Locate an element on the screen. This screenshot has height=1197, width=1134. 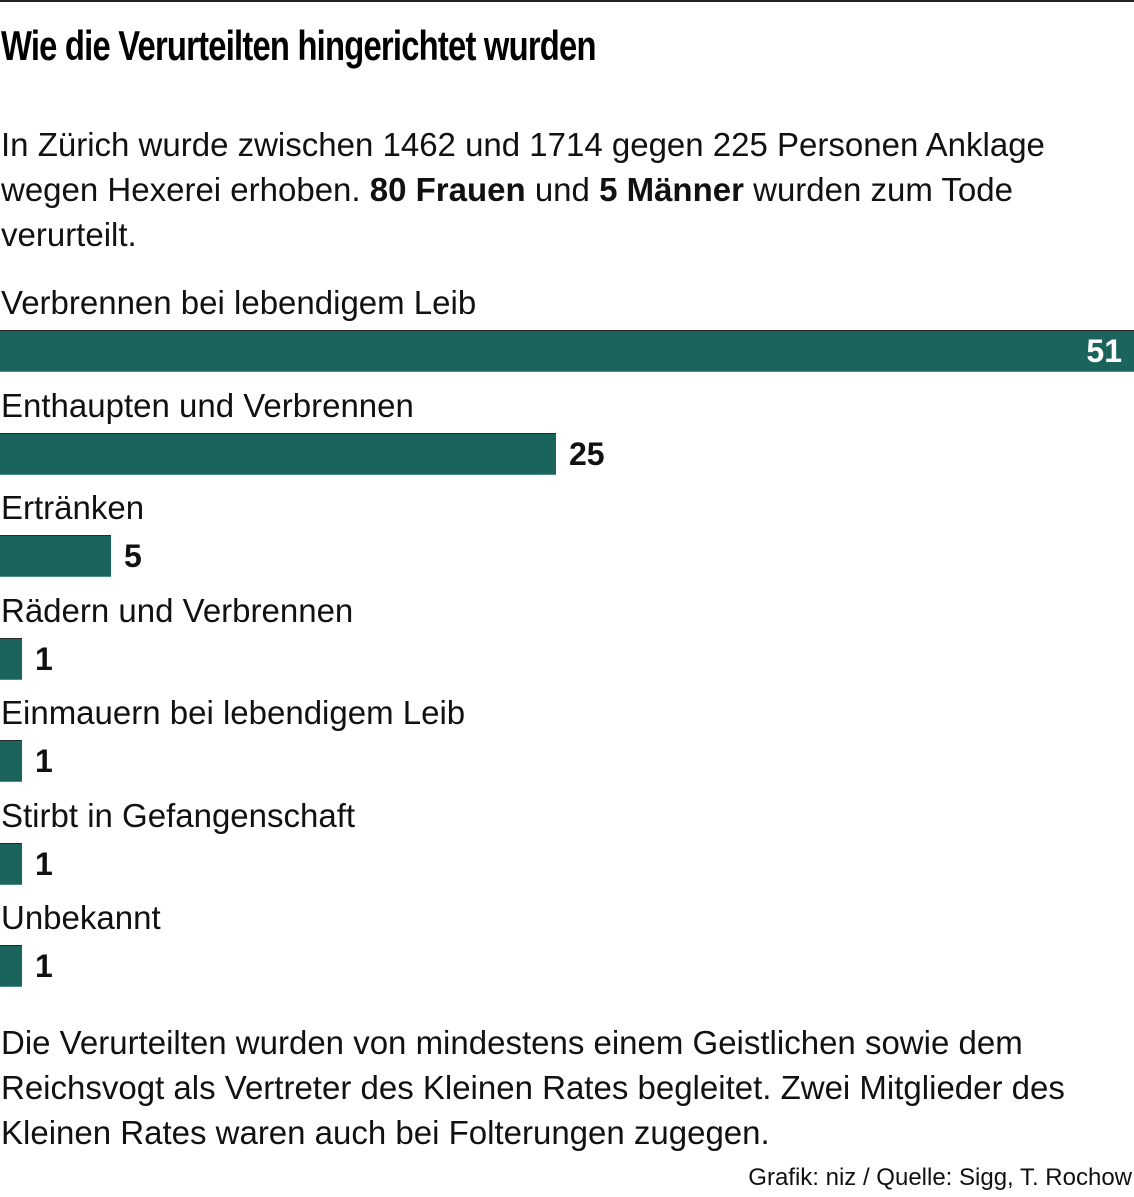
intro-women-count: 80 Frauen is located at coordinates (447, 189).